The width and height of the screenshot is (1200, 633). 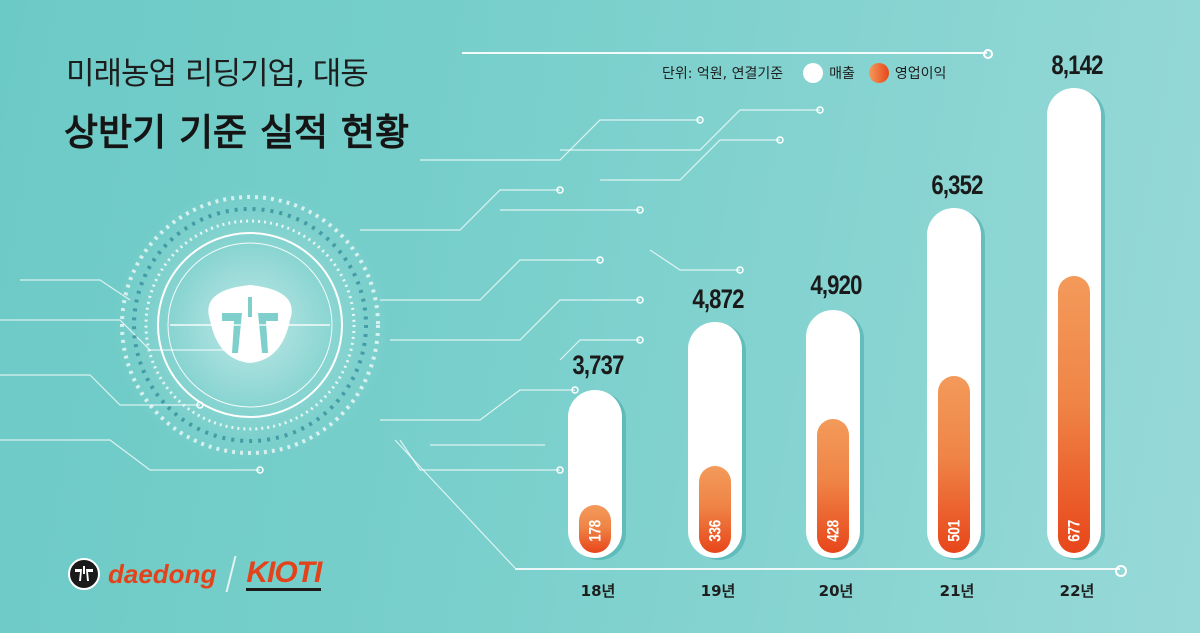 What do you see at coordinates (217, 74) in the screenshot?
I see `page-subtitle: 미래농업 리딩기업, 대동` at bounding box center [217, 74].